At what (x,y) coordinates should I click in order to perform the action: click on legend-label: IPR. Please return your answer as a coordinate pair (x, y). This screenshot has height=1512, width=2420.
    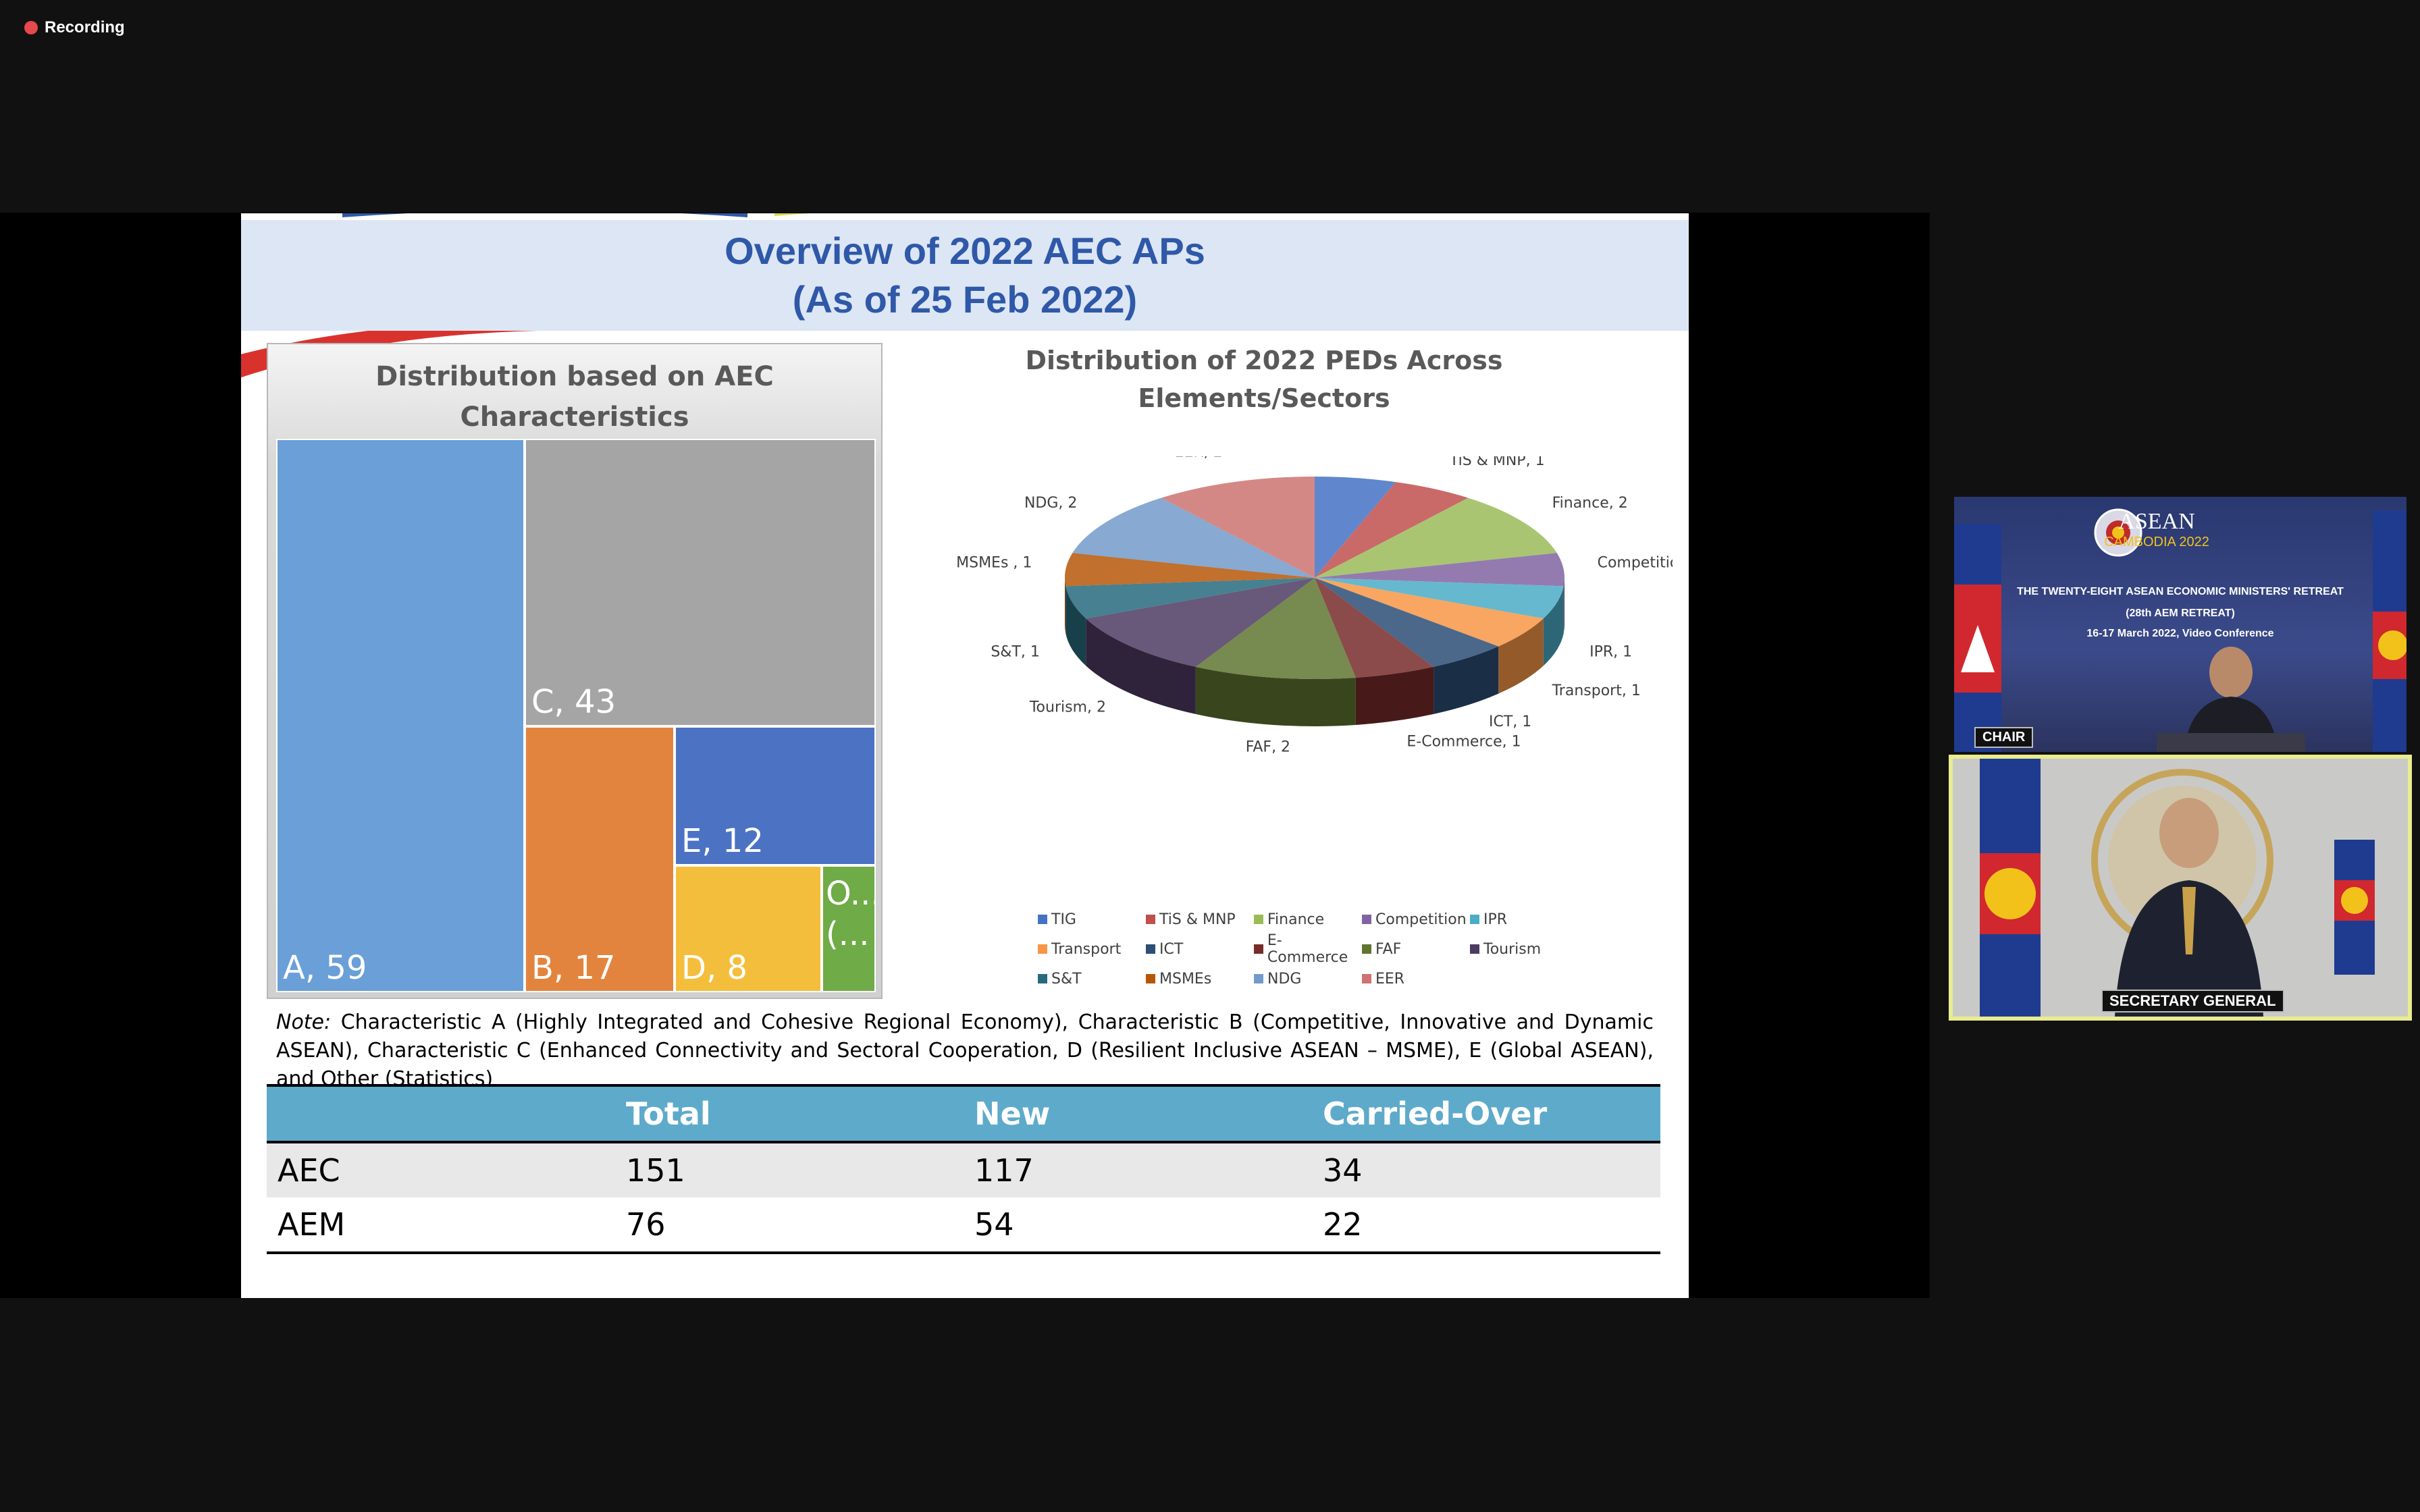
    Looking at the image, I should click on (1495, 919).